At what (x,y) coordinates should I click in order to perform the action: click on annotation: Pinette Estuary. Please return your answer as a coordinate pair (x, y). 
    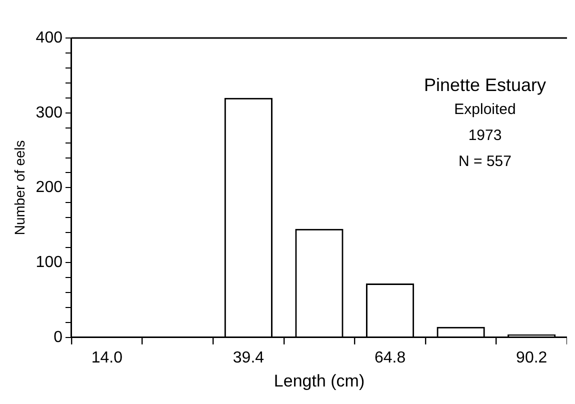
    Looking at the image, I should click on (485, 84).